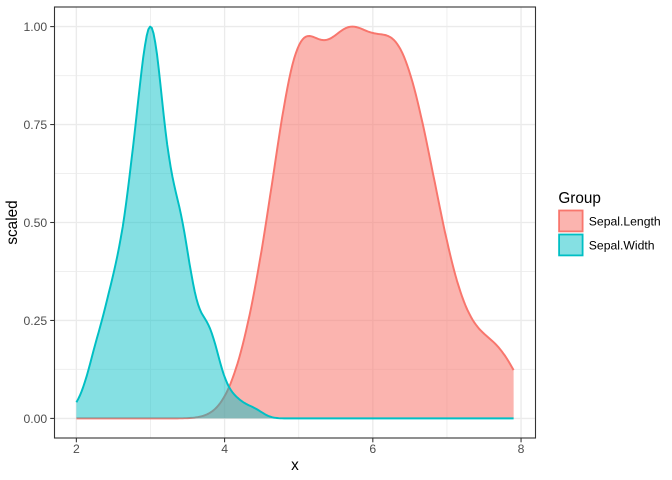 This screenshot has width=672, height=480. What do you see at coordinates (622, 245) in the screenshot?
I see `svg-text: Sepal.Width` at bounding box center [622, 245].